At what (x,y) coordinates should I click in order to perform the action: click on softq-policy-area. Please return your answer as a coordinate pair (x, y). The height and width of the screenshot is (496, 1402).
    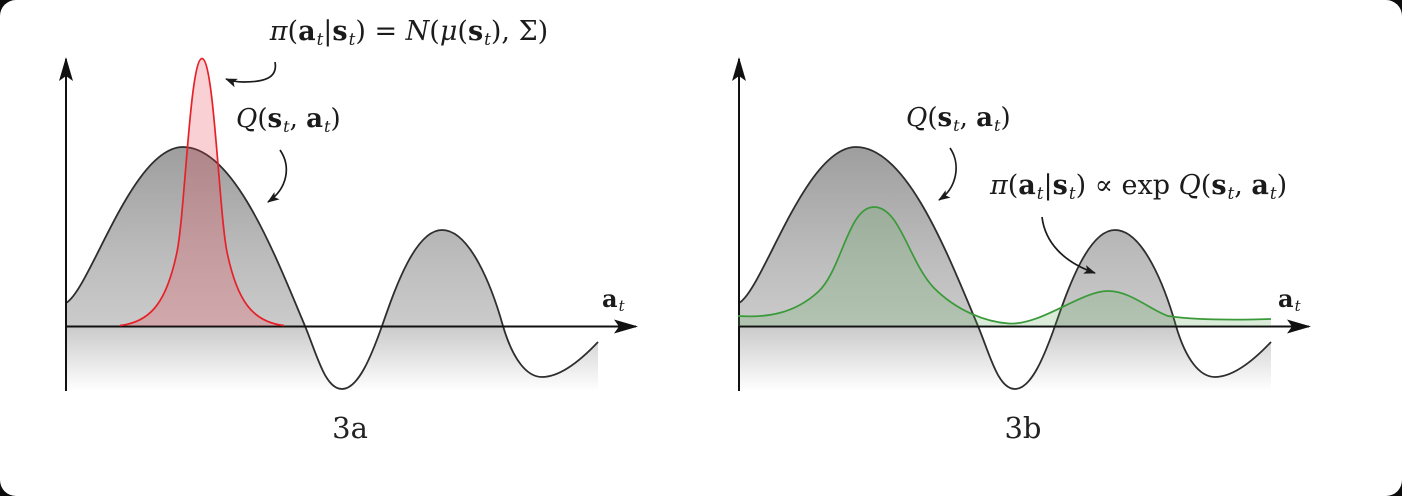
    Looking at the image, I should click on (1004, 266).